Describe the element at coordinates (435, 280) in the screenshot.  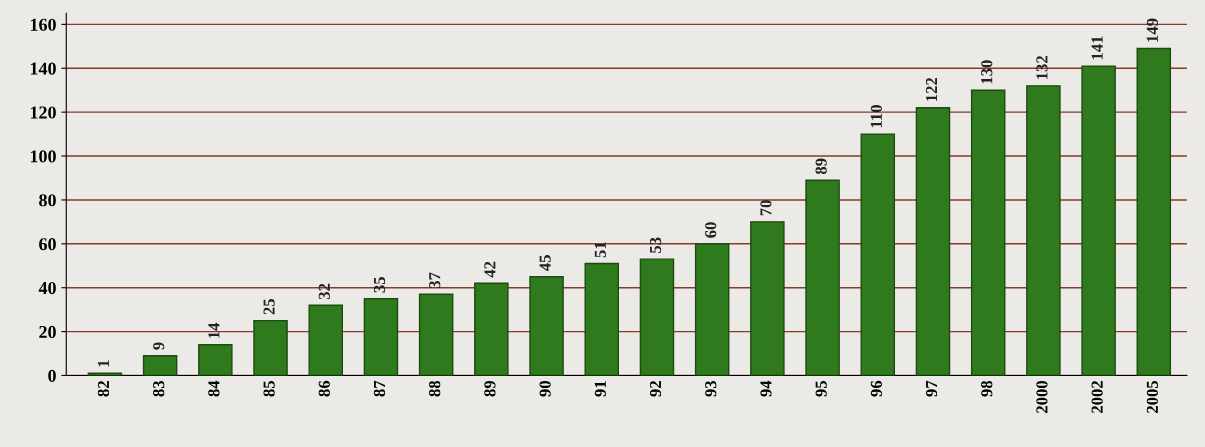
I see `data-label: 37` at that location.